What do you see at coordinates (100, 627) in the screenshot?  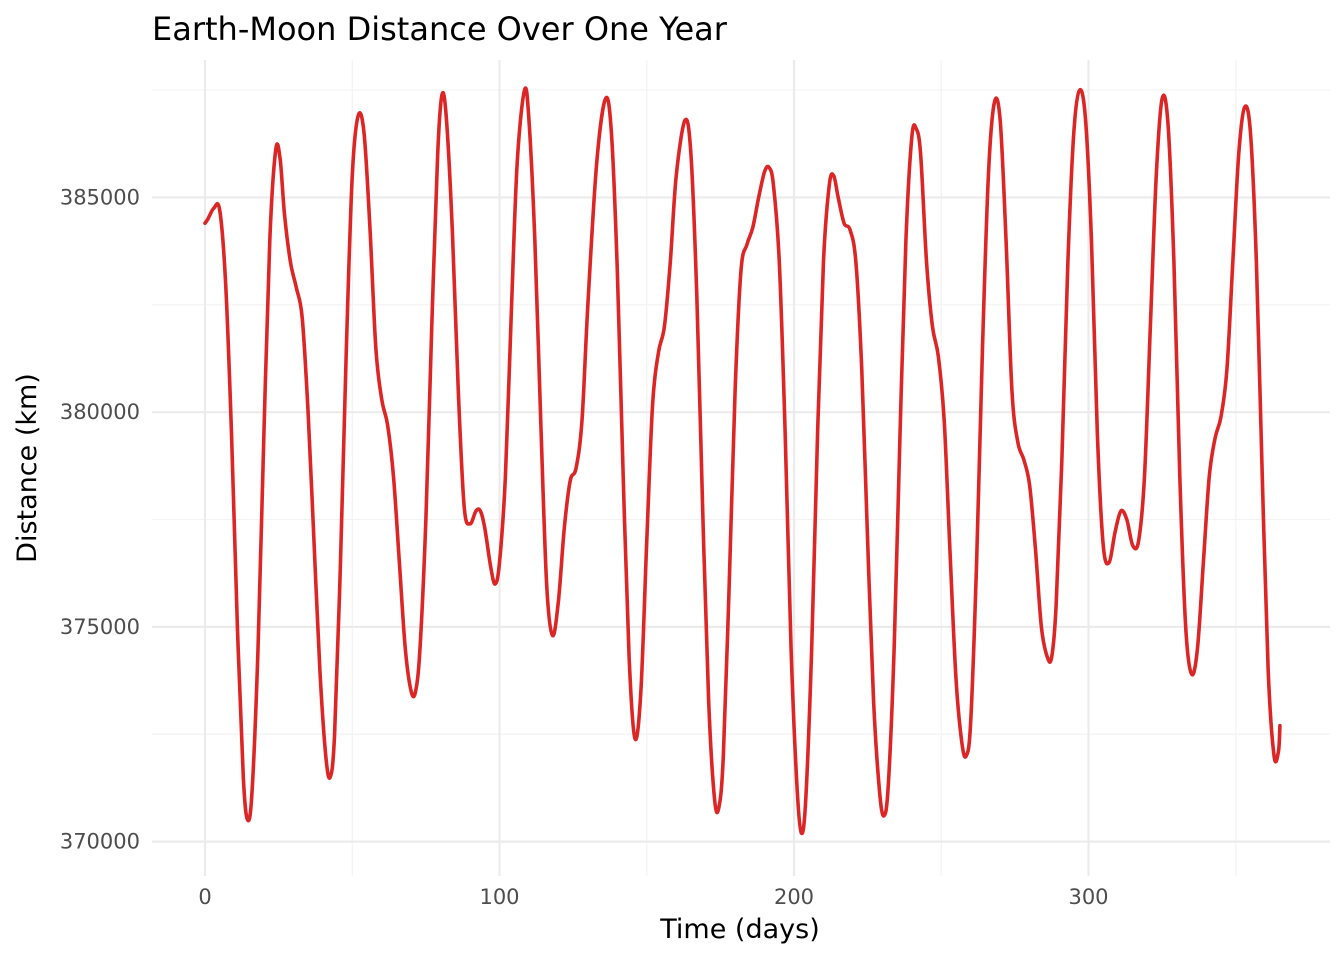 I see `y-tick-label: 375000` at bounding box center [100, 627].